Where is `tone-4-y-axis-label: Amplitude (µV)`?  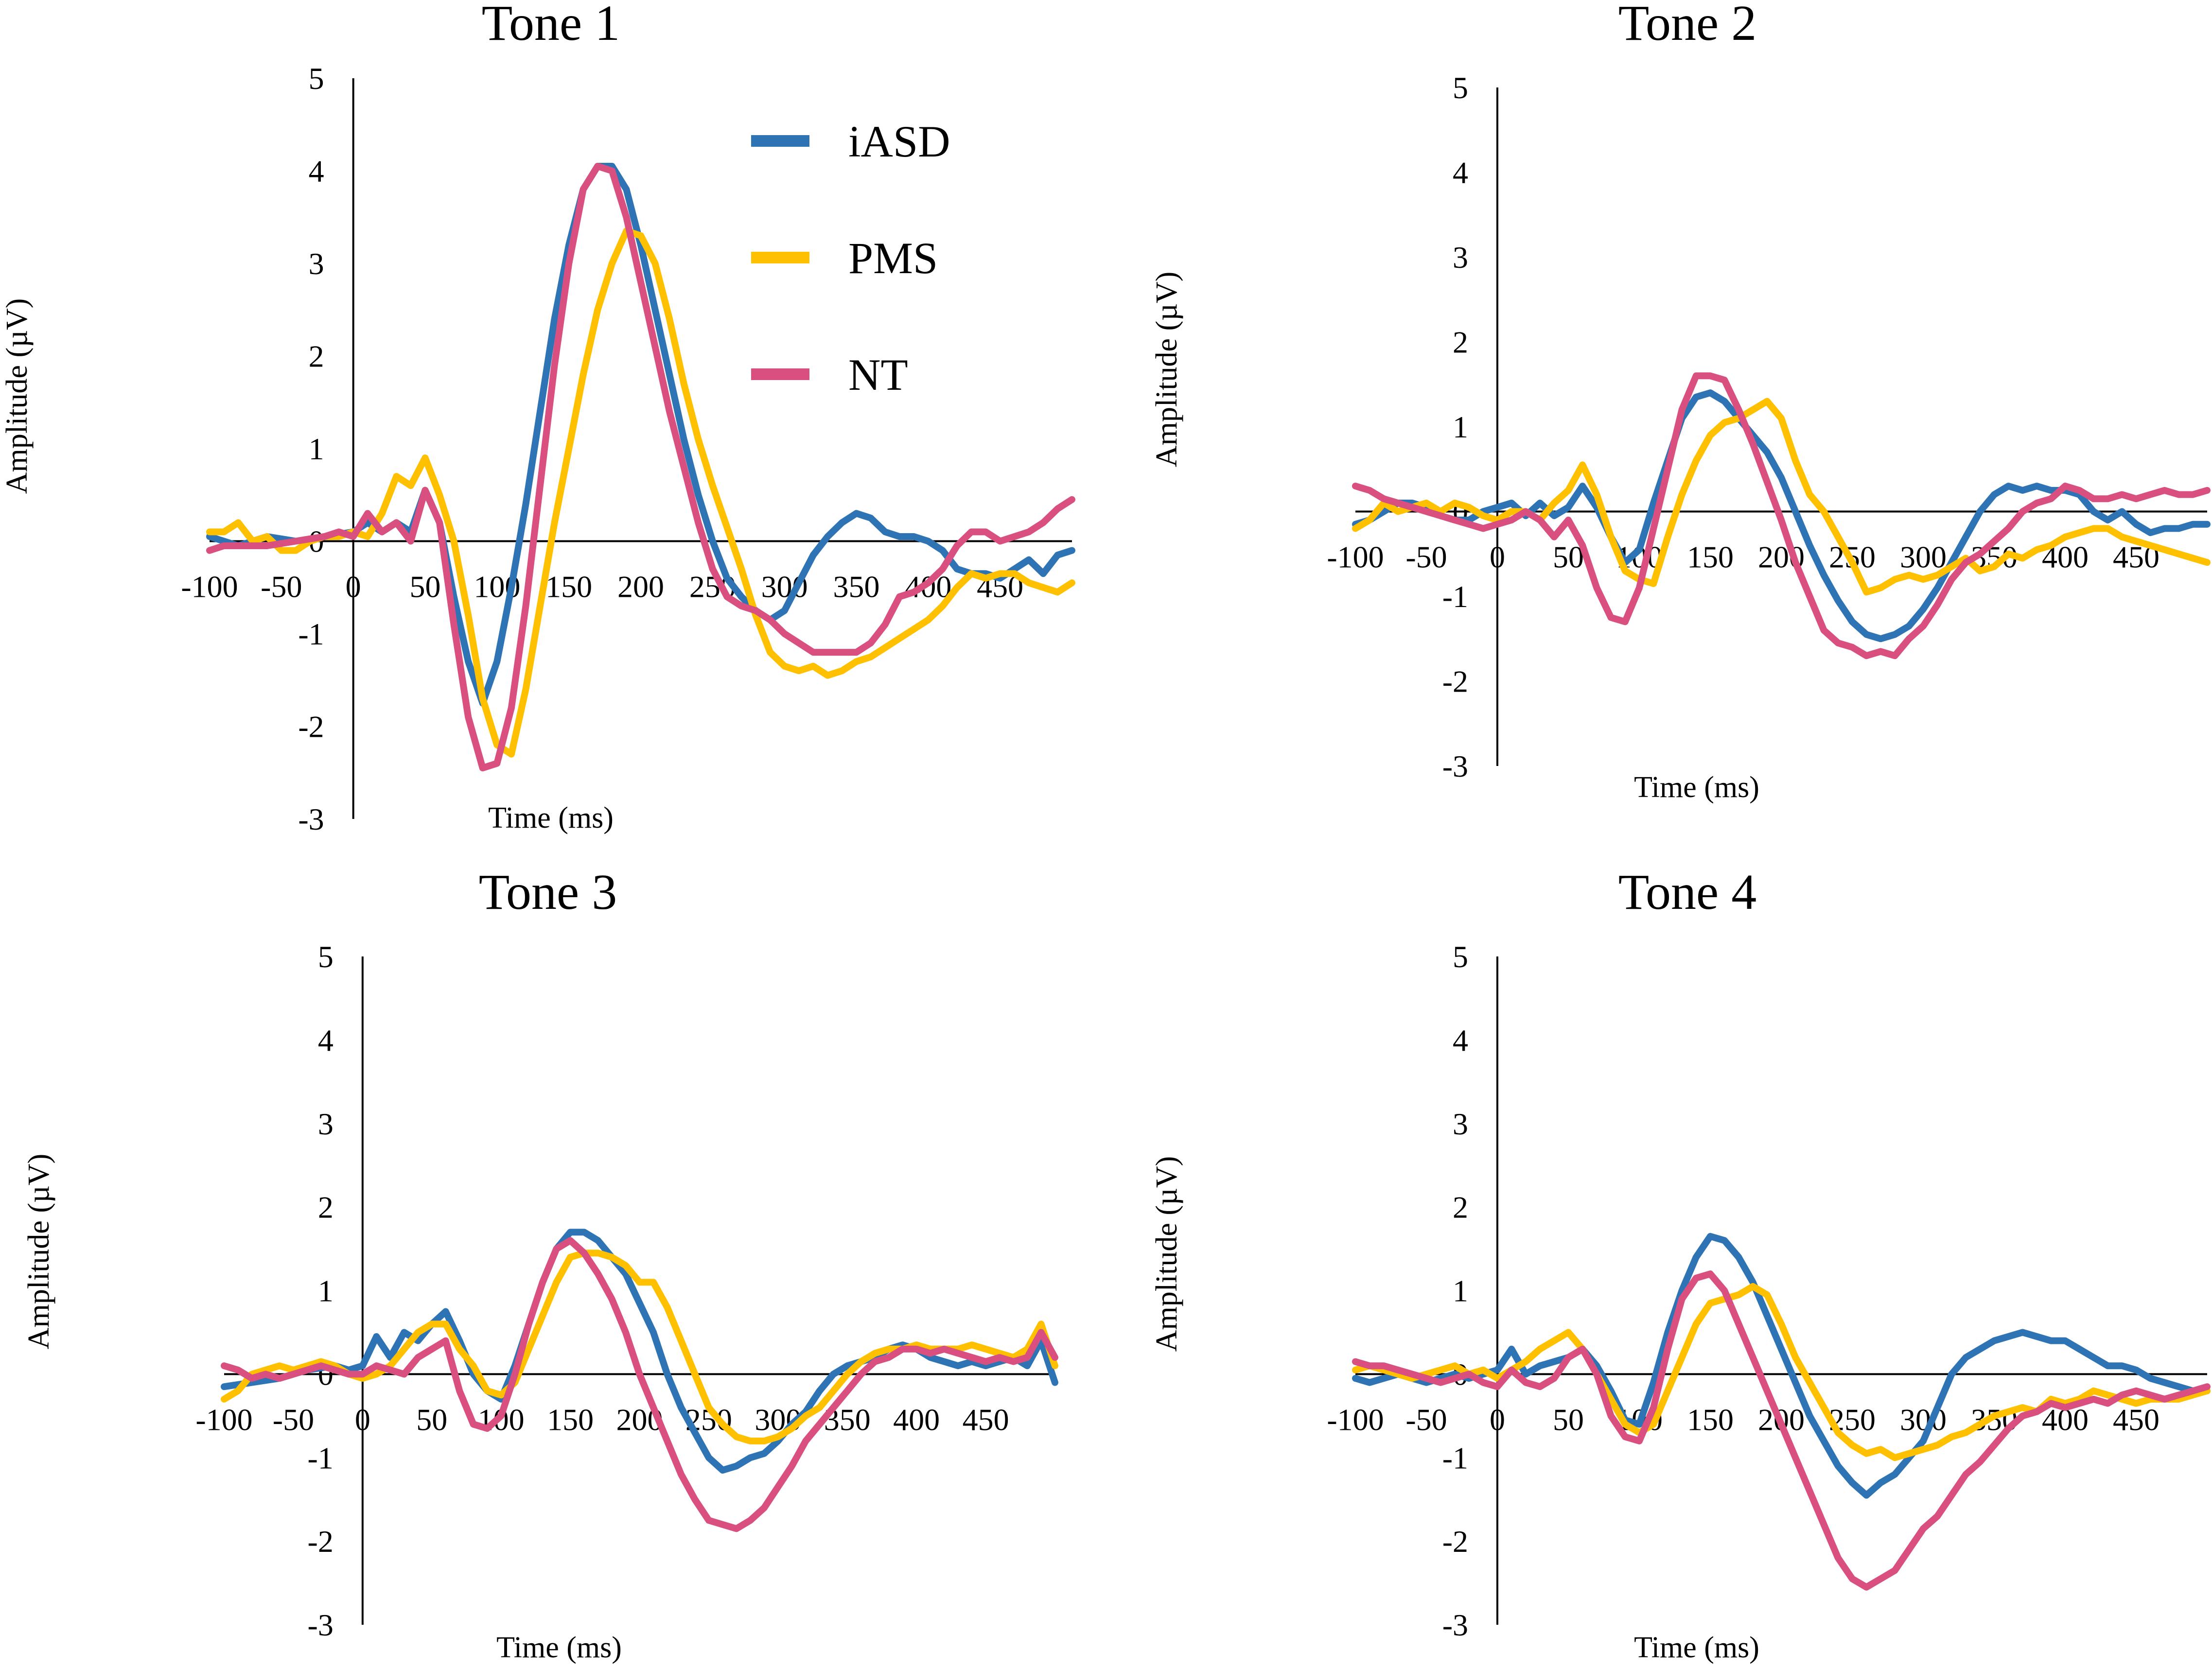 tone-4-y-axis-label: Amplitude (µV) is located at coordinates (1166, 1254).